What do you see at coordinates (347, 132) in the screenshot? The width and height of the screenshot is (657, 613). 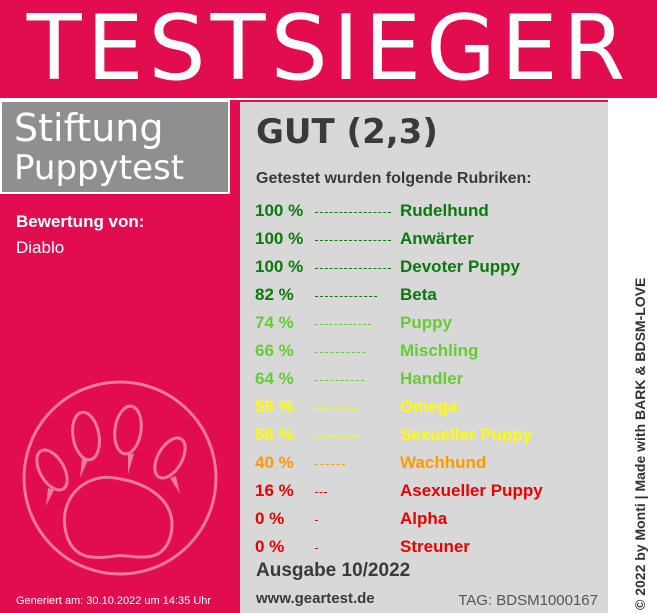 I see `grade-title: GUT (2,3)` at bounding box center [347, 132].